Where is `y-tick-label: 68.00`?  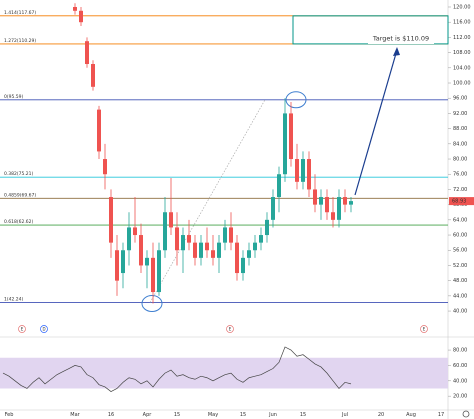 y-tick-label: 68.00 is located at coordinates (460, 205).